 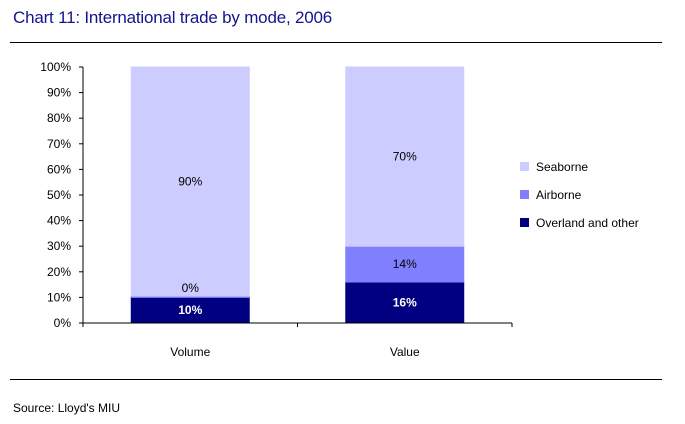 I want to click on legend-label: Overland and other, so click(x=587, y=223).